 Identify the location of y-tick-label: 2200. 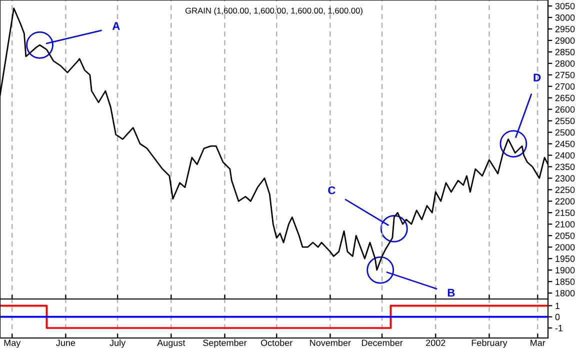
(565, 201).